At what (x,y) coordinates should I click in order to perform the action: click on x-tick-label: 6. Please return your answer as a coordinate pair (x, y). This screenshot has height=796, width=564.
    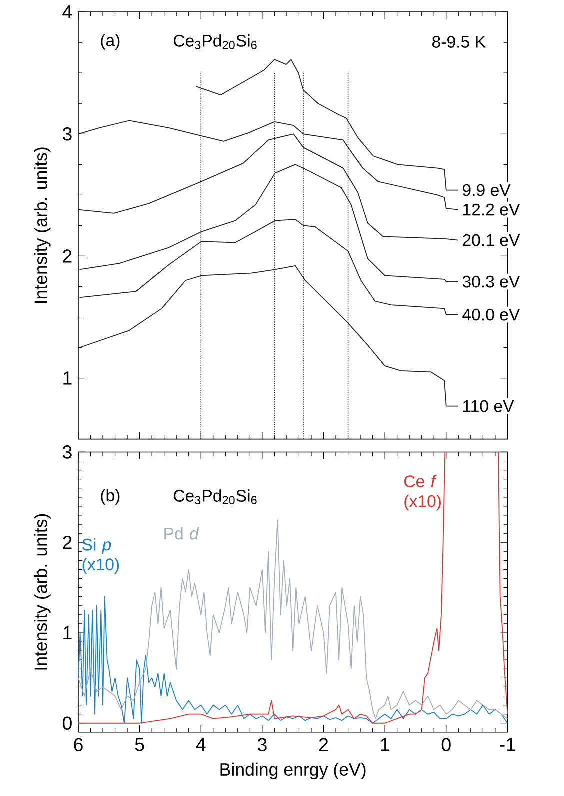
    Looking at the image, I should click on (78, 745).